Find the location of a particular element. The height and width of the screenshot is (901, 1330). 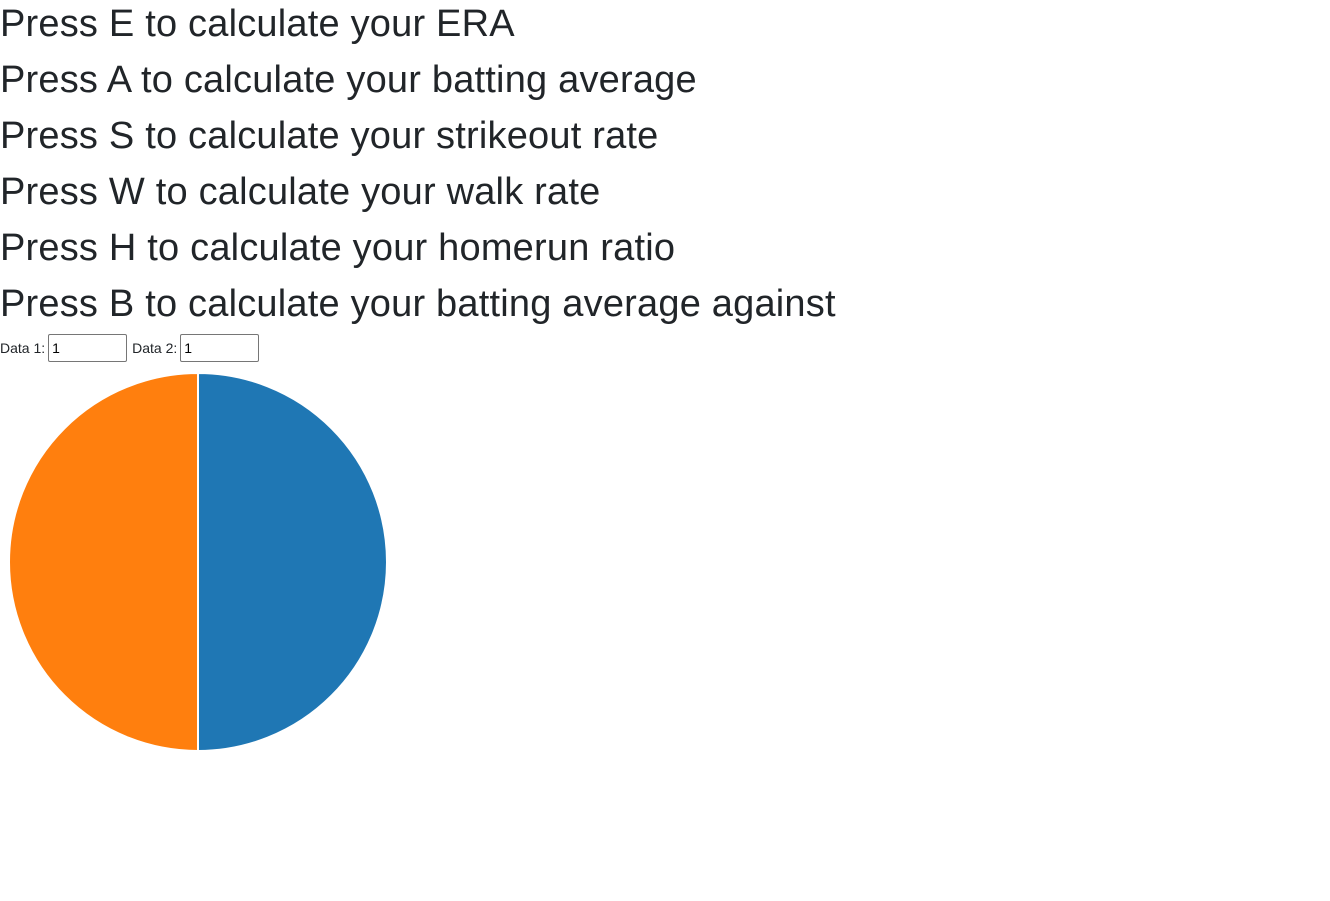

data1-label: Data 1: is located at coordinates (23, 348).